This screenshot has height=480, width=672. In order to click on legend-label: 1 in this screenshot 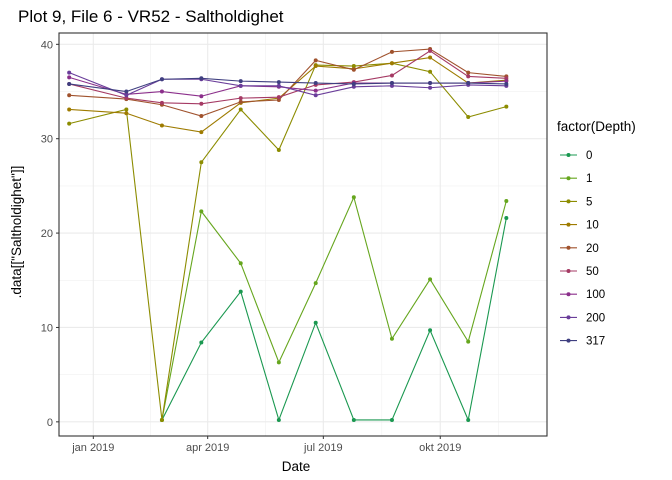, I will do `click(589, 179)`.